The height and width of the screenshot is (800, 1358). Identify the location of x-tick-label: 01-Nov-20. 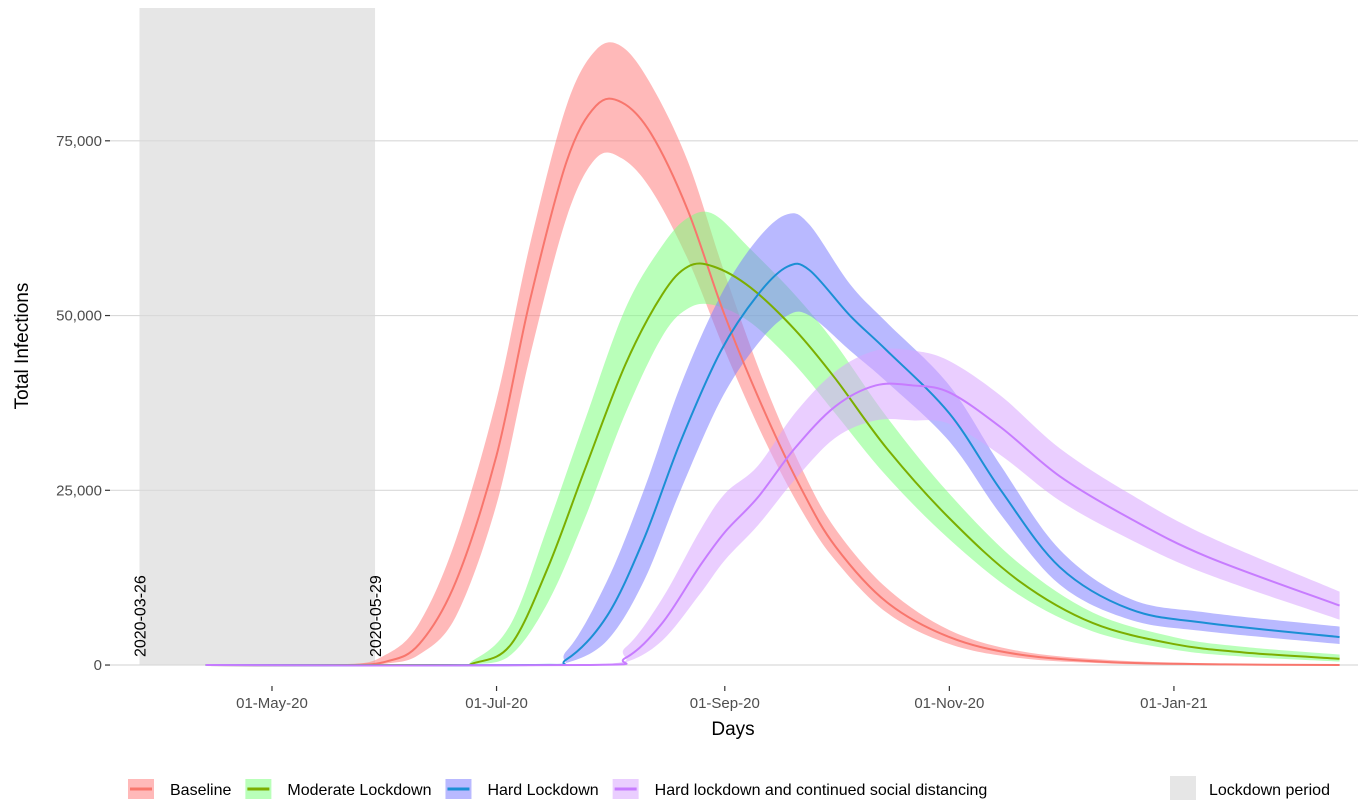
(949, 703).